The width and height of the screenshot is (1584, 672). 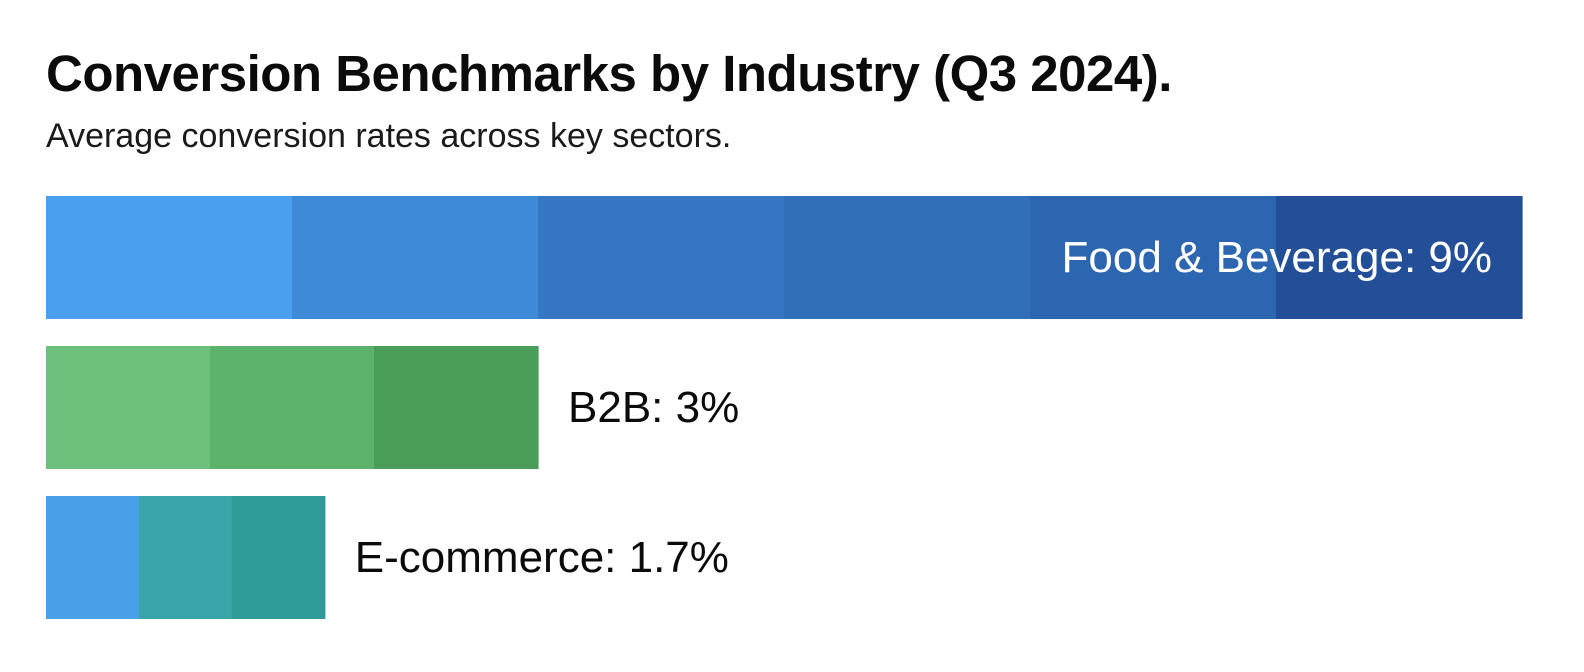 I want to click on bar-label-food-beverage: Food & Beverage: 9%, so click(x=1277, y=257).